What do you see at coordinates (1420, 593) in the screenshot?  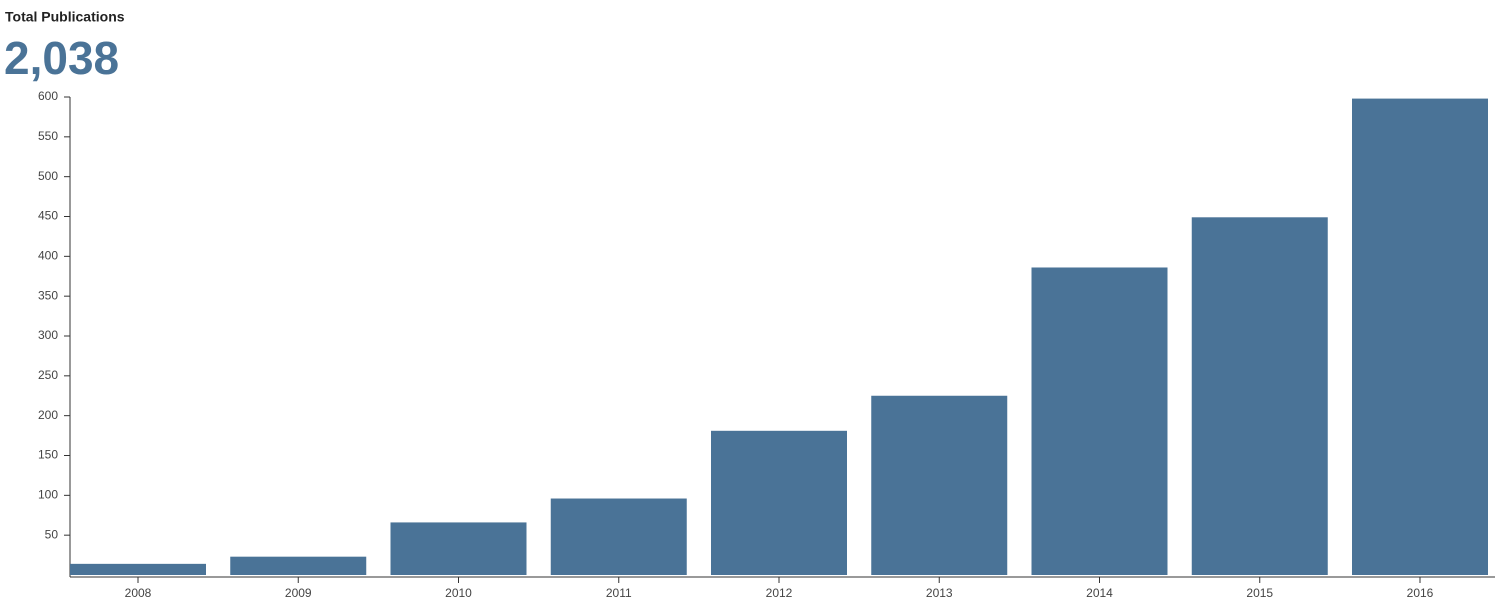 I see `x-tick-label: 2016` at bounding box center [1420, 593].